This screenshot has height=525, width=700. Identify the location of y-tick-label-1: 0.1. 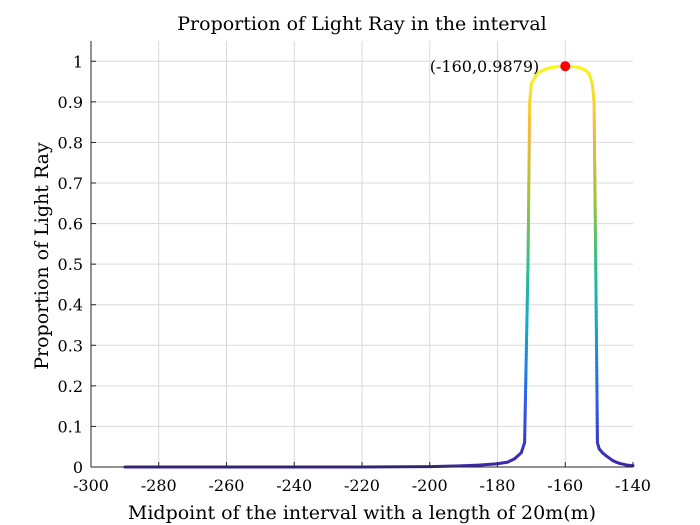
(70, 426).